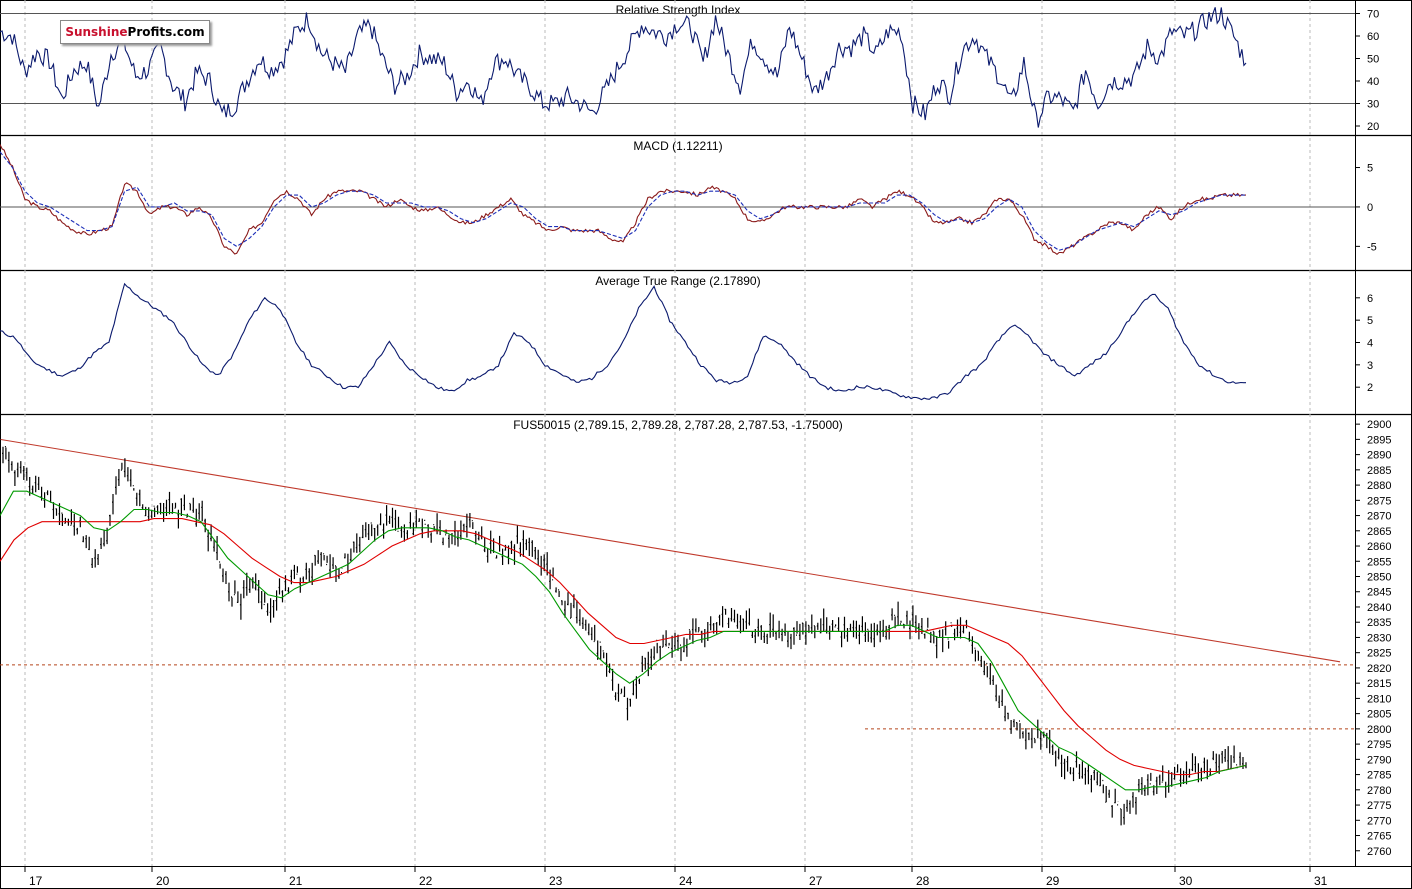  What do you see at coordinates (1379, 776) in the screenshot?
I see `y-tick-label: 2785` at bounding box center [1379, 776].